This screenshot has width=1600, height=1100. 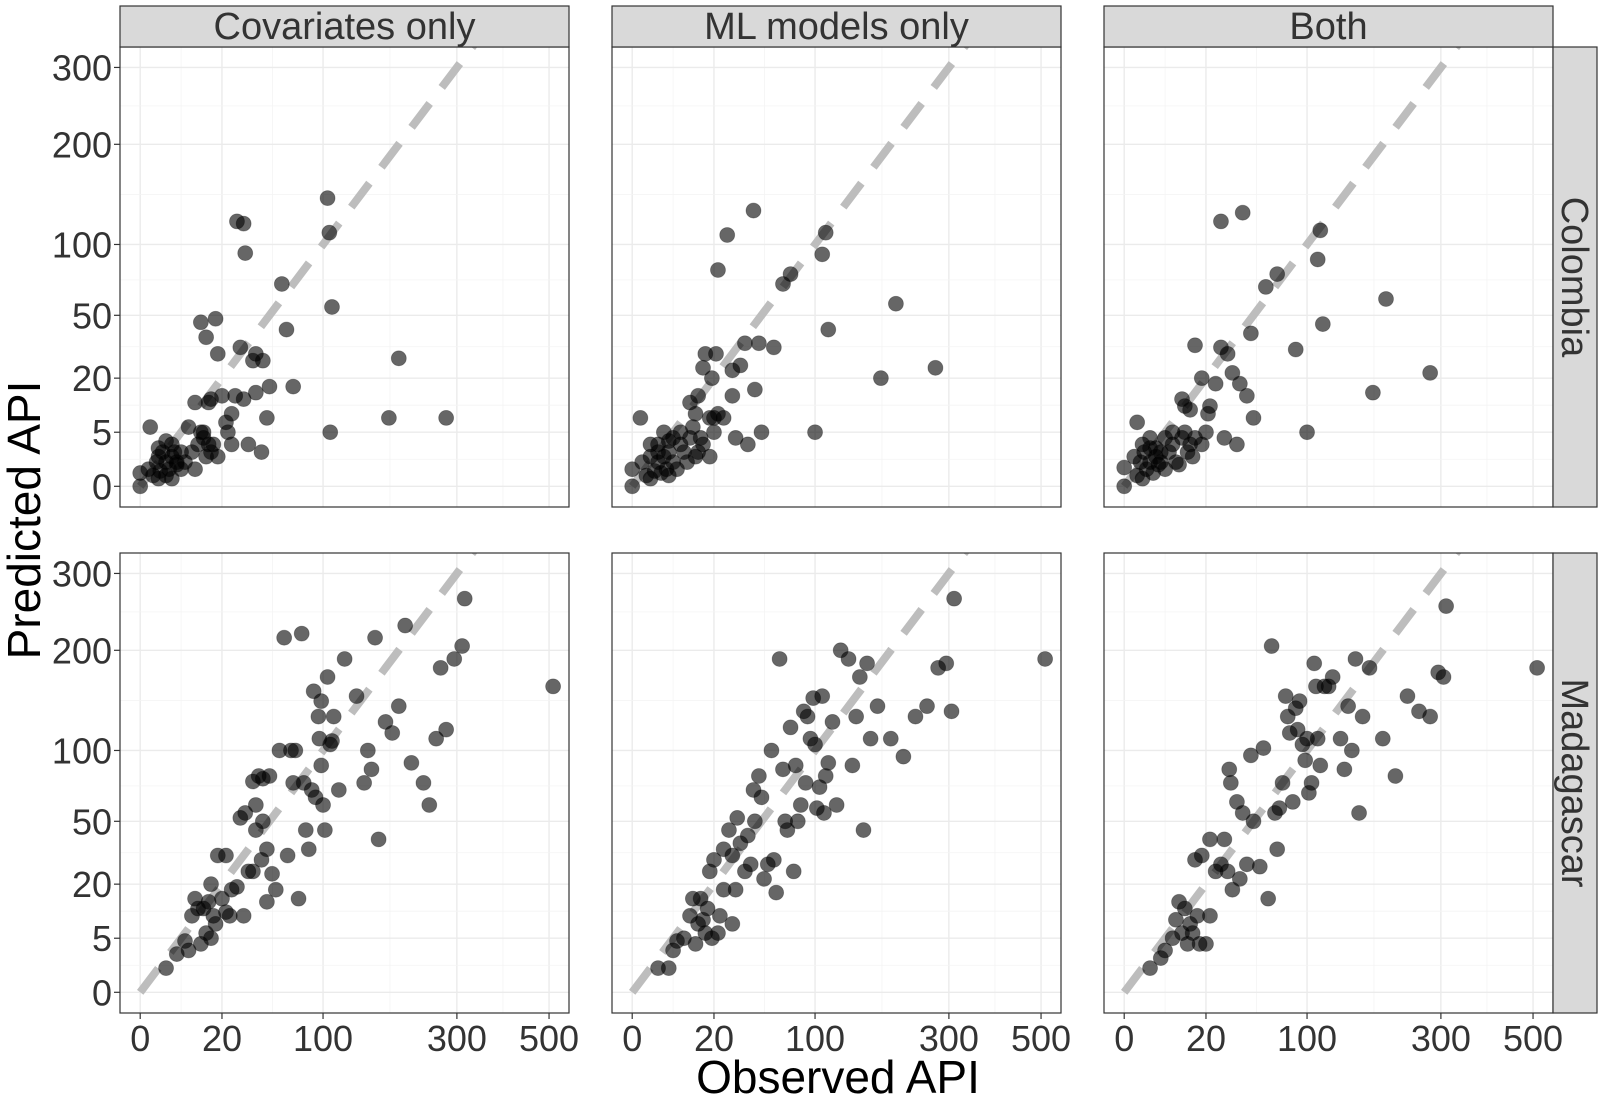 I want to click on y-tick-label: 5, so click(x=102, y=938).